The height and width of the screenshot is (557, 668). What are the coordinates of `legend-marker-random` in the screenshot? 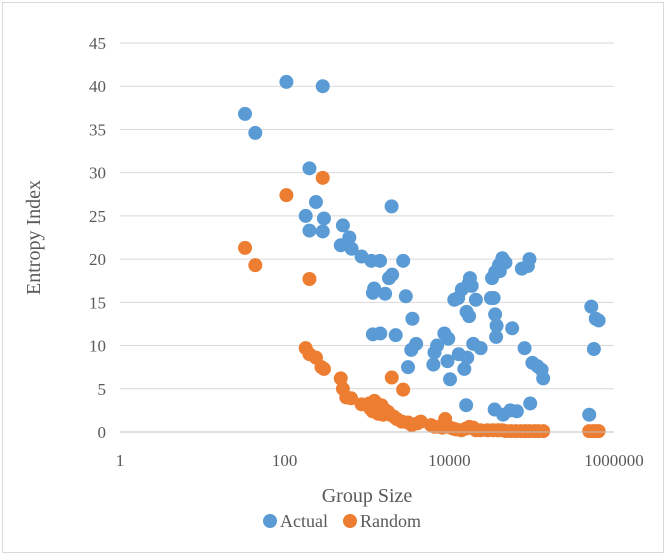 It's located at (350, 521).